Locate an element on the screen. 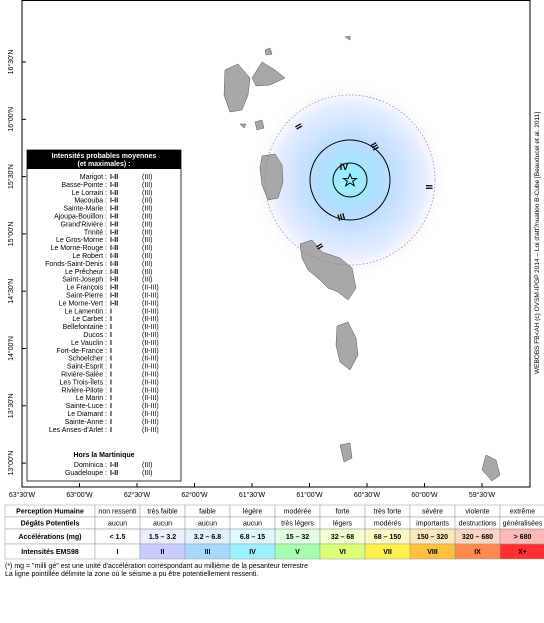 The image size is (544, 623). table-value: I is located at coordinates (118, 552).